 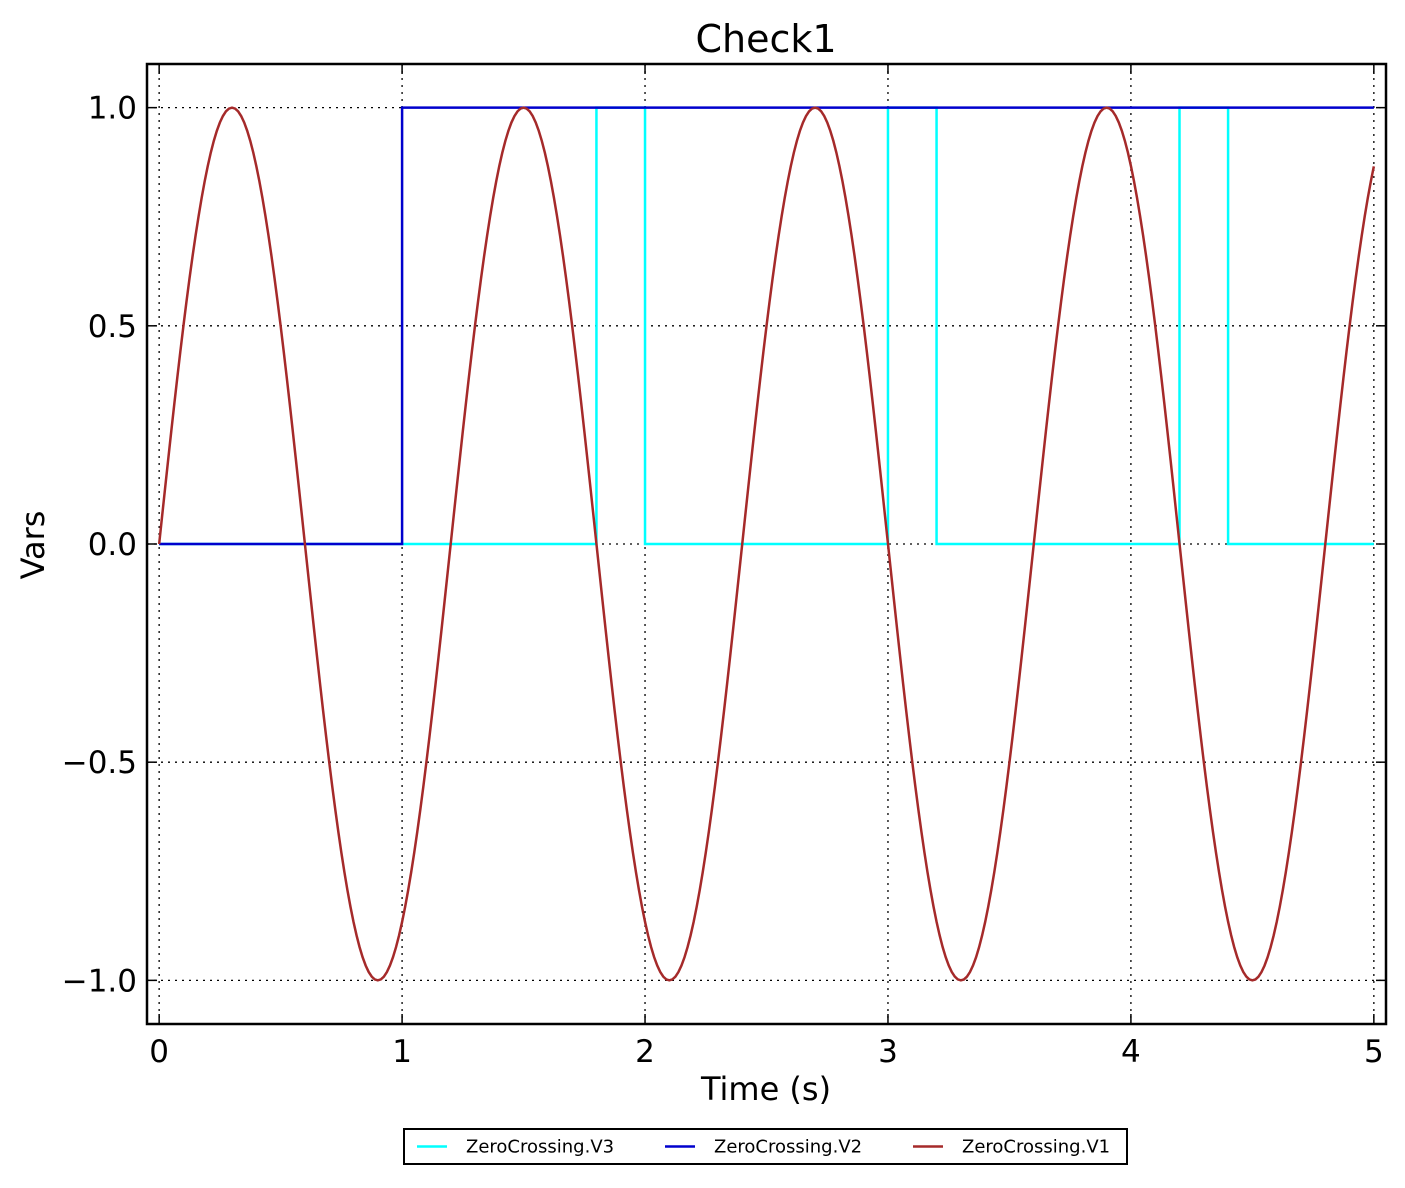 What do you see at coordinates (99, 763) in the screenshot?
I see `y-tick-label: −0.5` at bounding box center [99, 763].